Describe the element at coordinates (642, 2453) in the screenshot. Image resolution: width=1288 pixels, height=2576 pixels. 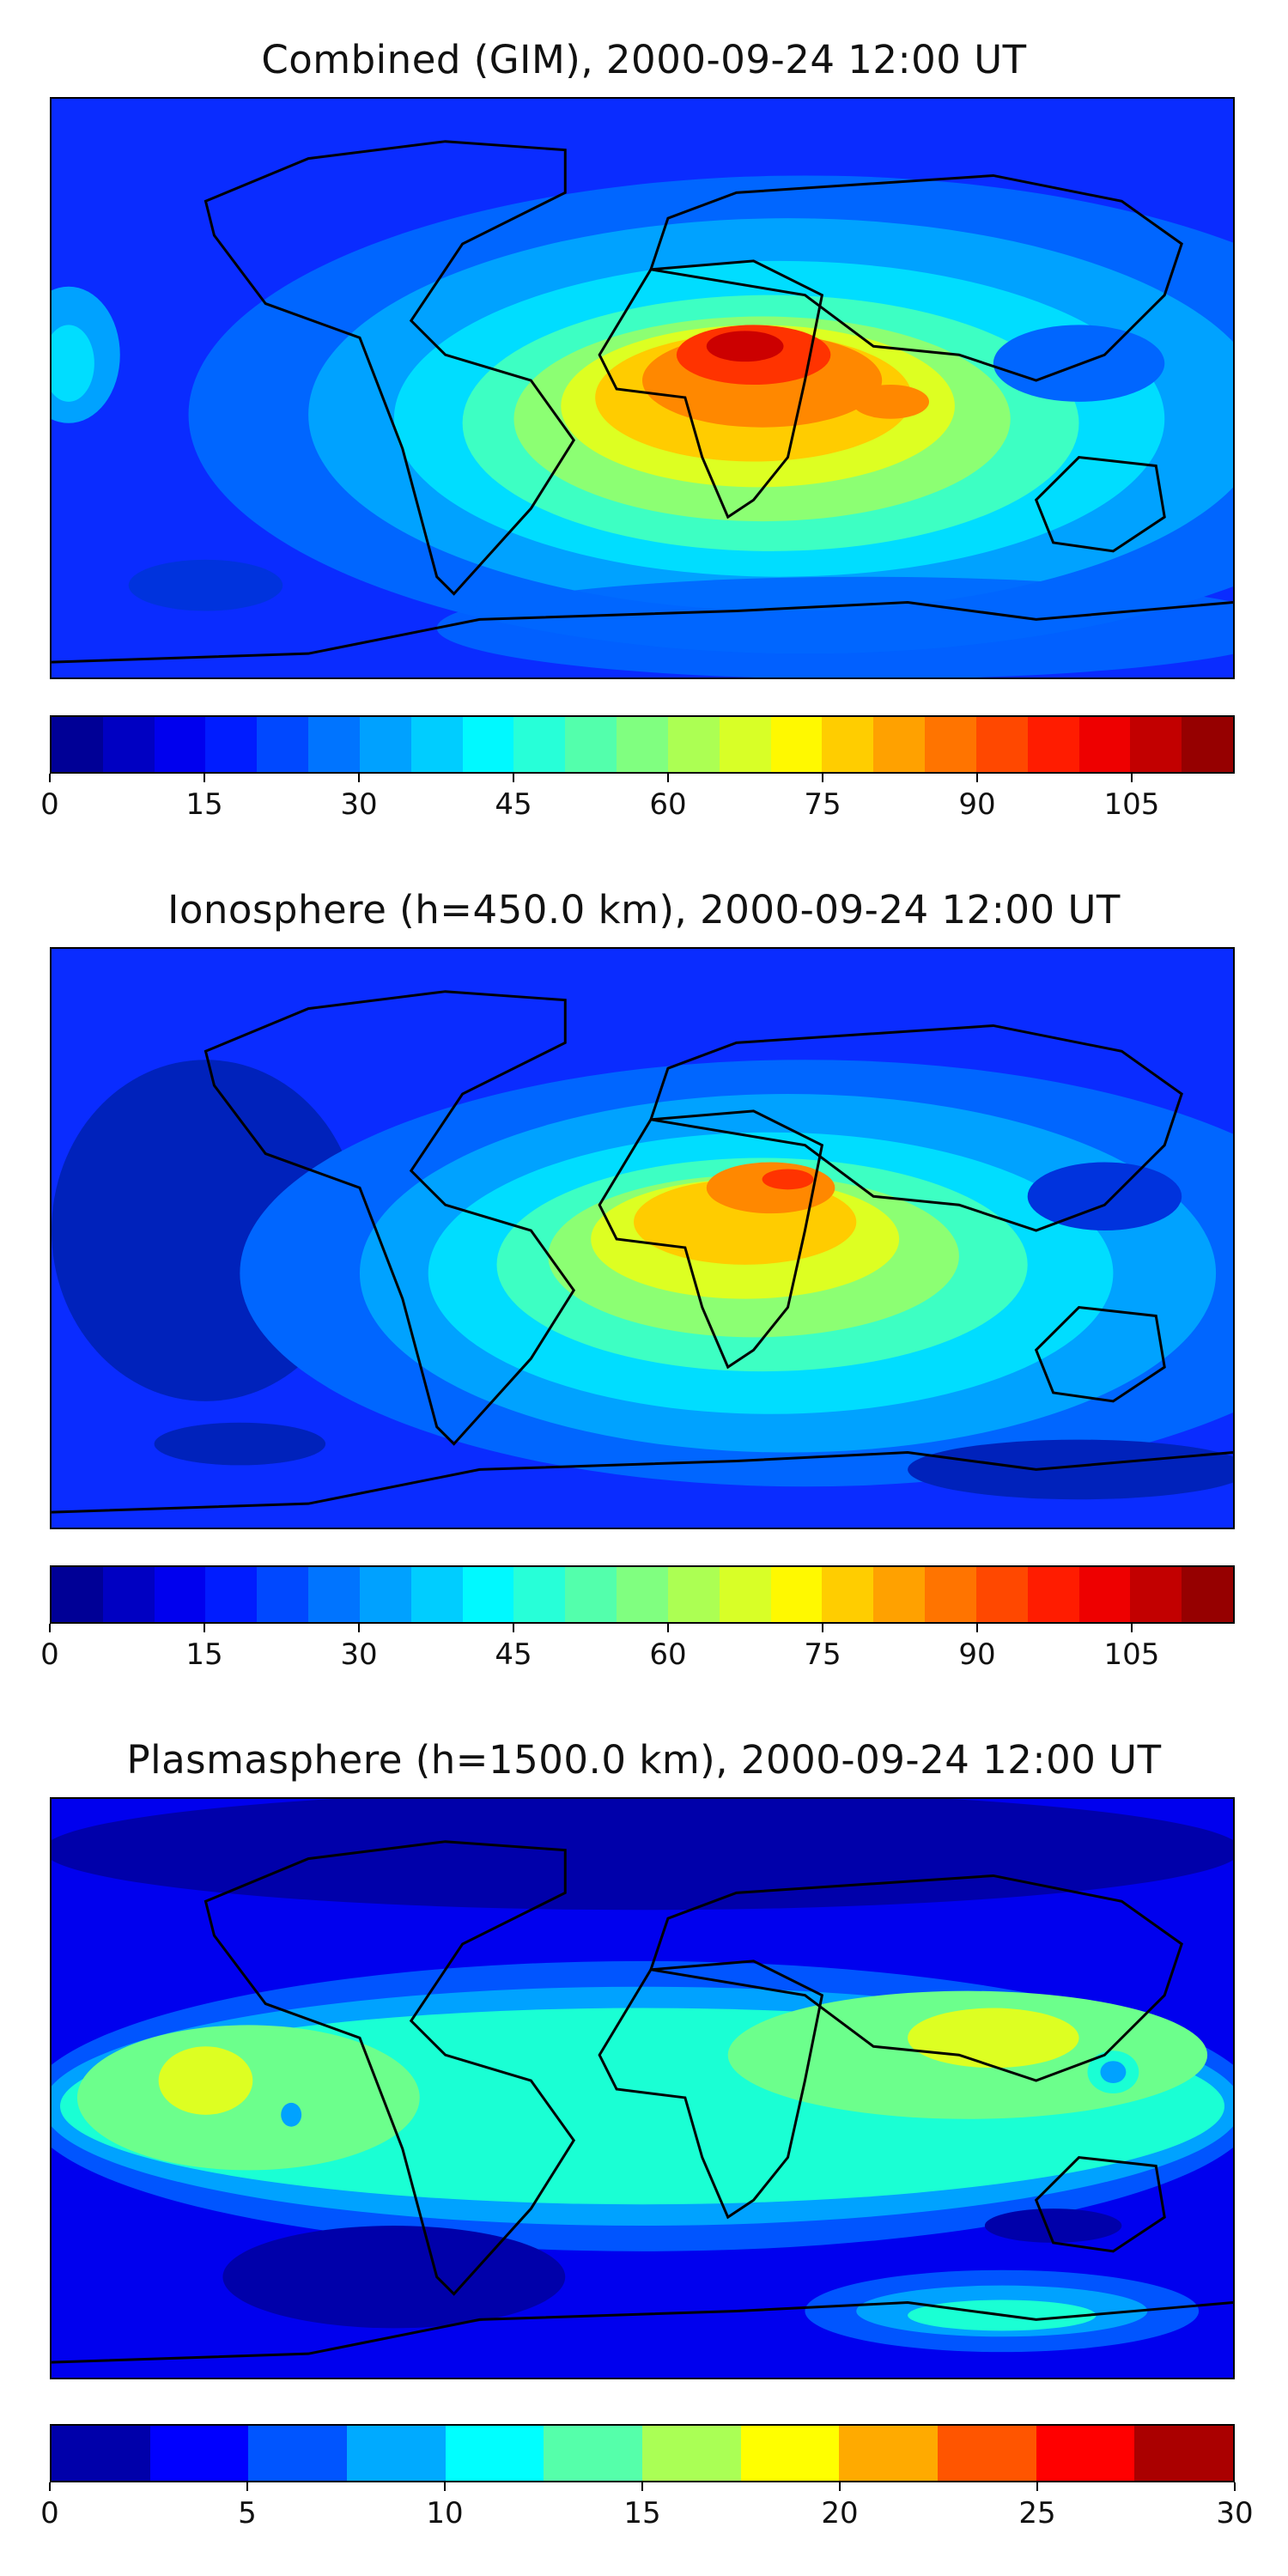
I see `colorbar-plasmasphere` at that location.